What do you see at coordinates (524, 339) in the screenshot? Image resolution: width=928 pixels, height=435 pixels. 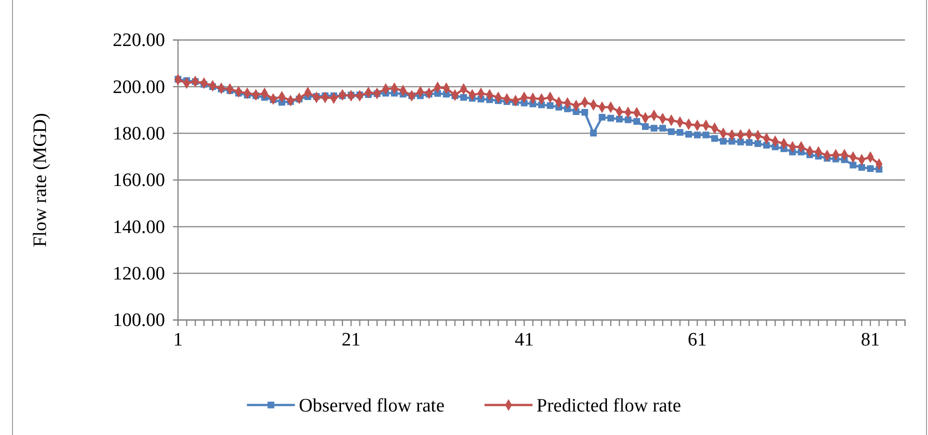 I see `x-tick-label: 41` at bounding box center [524, 339].